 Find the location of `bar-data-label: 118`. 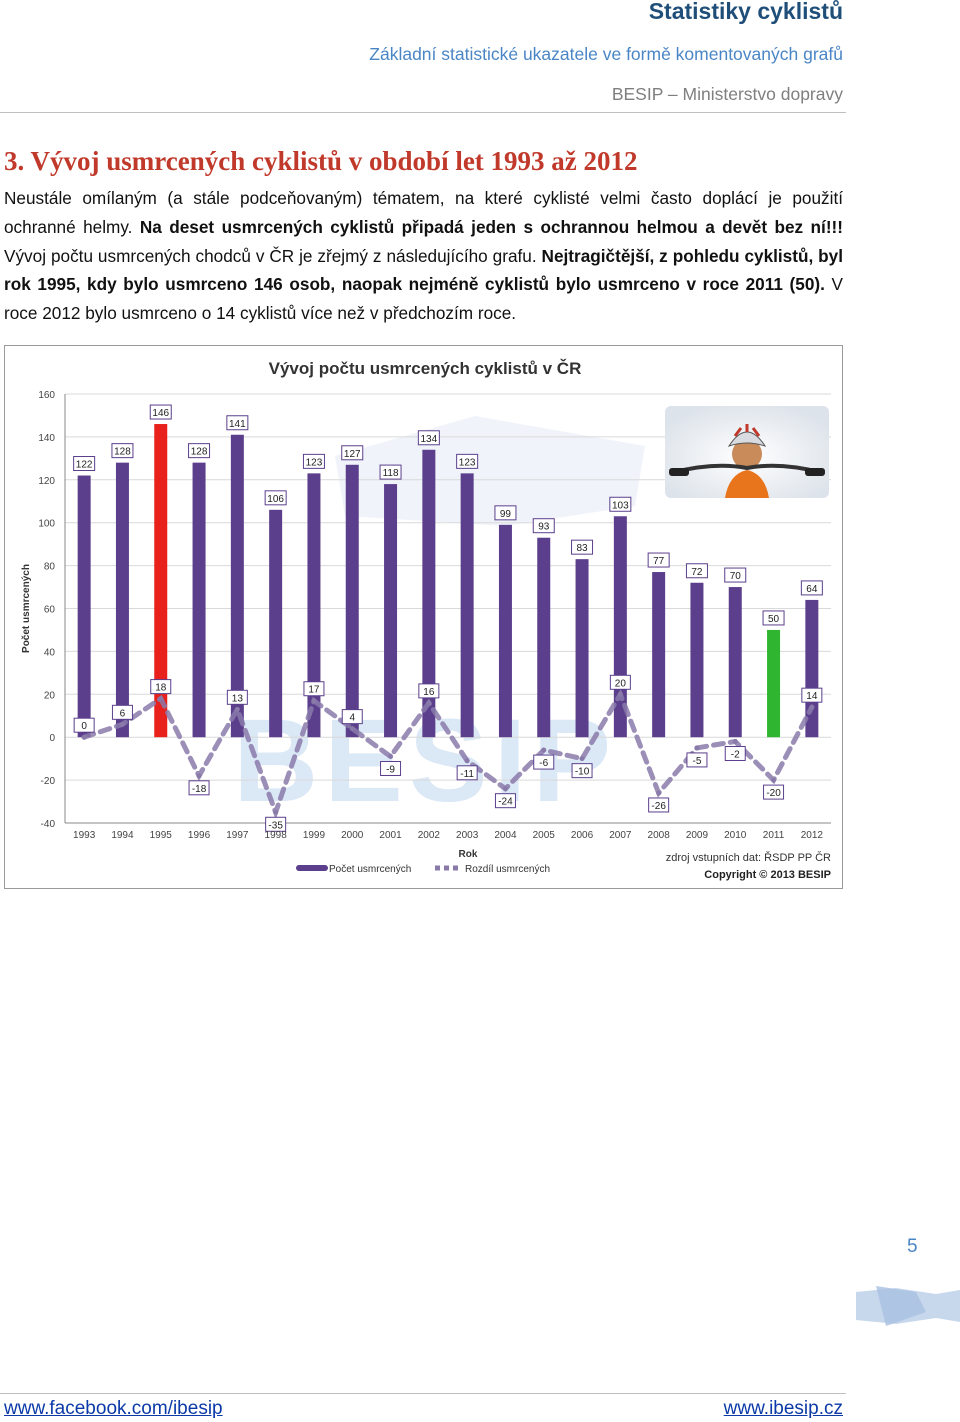

bar-data-label: 118 is located at coordinates (391, 473).